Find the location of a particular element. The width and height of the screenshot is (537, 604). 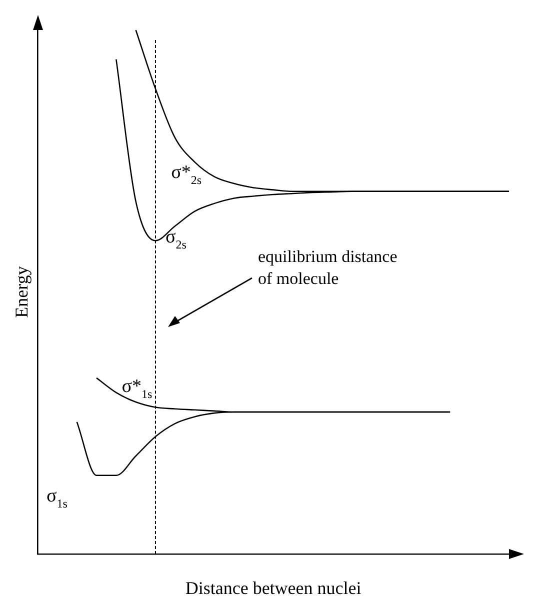

y-axis-title: Energy is located at coordinates (22, 292).